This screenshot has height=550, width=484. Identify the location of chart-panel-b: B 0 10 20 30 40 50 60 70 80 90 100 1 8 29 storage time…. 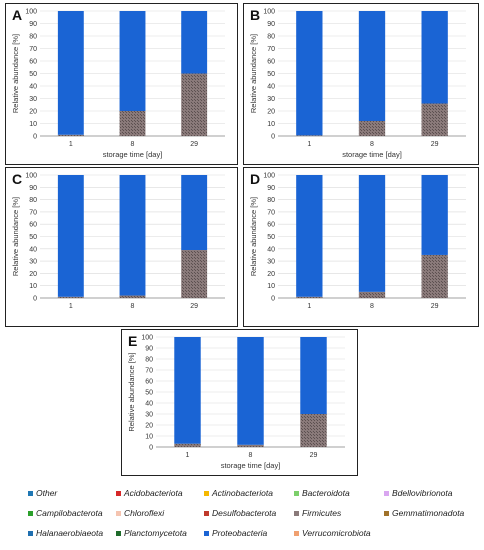
(361, 84).